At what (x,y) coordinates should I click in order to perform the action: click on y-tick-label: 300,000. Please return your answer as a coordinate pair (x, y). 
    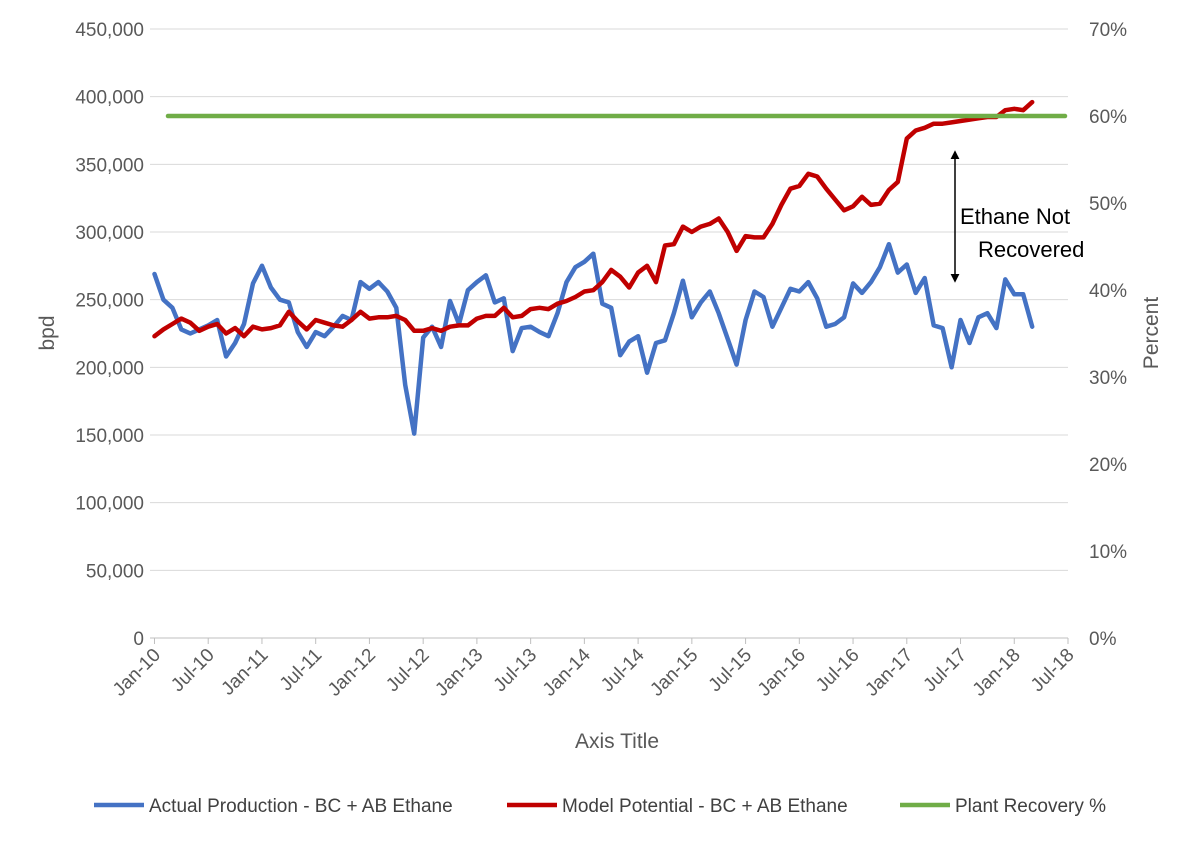
    Looking at the image, I should click on (109, 233).